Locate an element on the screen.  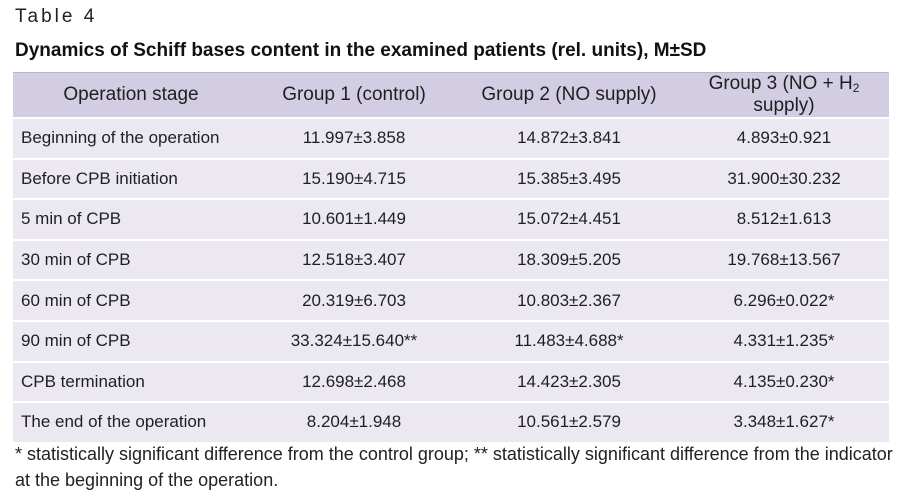
cell-group-1: 12.698±2.468 is located at coordinates (354, 381).